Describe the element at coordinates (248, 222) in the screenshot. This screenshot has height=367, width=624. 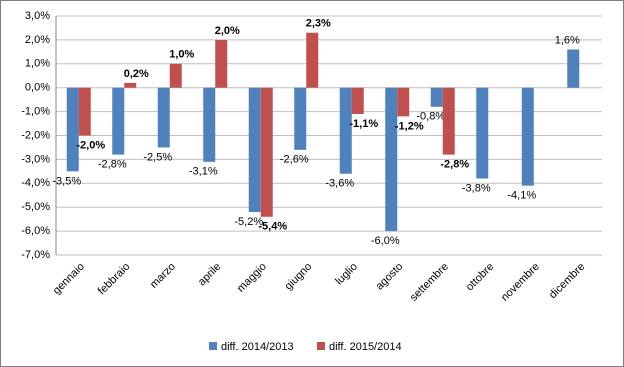
I see `data-label: -5,2%` at that location.